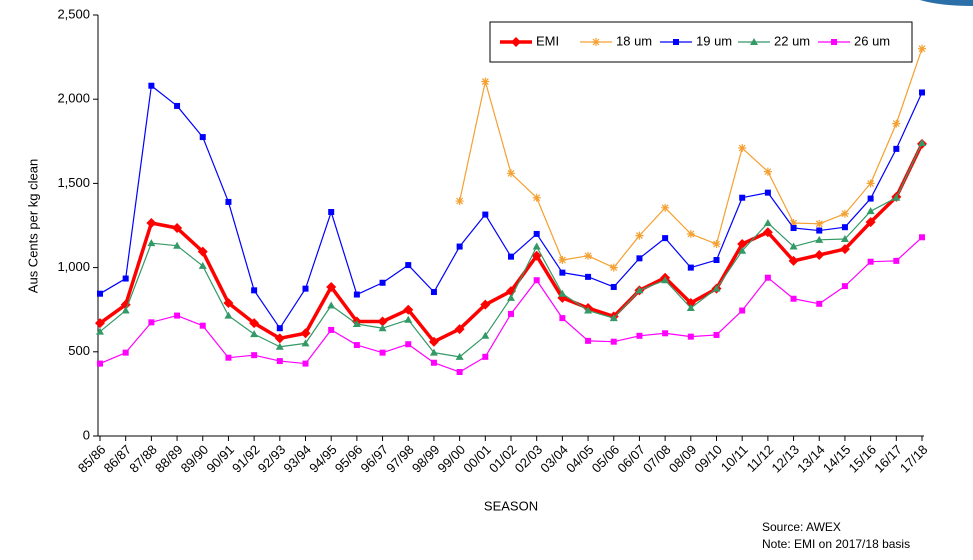 Image resolution: width=973 pixels, height=560 pixels. What do you see at coordinates (837, 459) in the screenshot?
I see `x-tick-label: 14/15` at bounding box center [837, 459].